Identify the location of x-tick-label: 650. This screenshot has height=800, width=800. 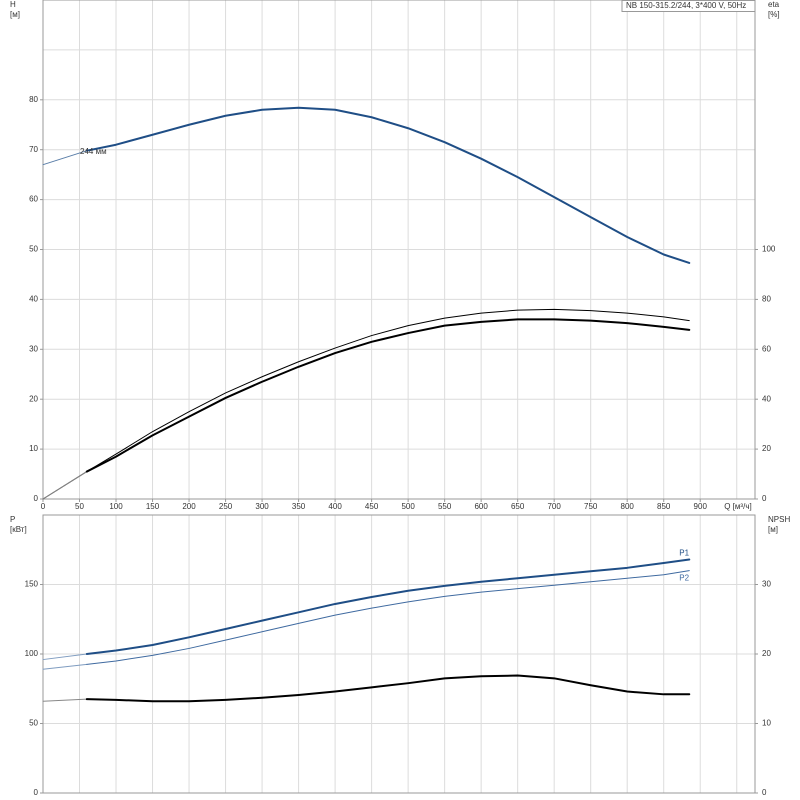
(518, 506).